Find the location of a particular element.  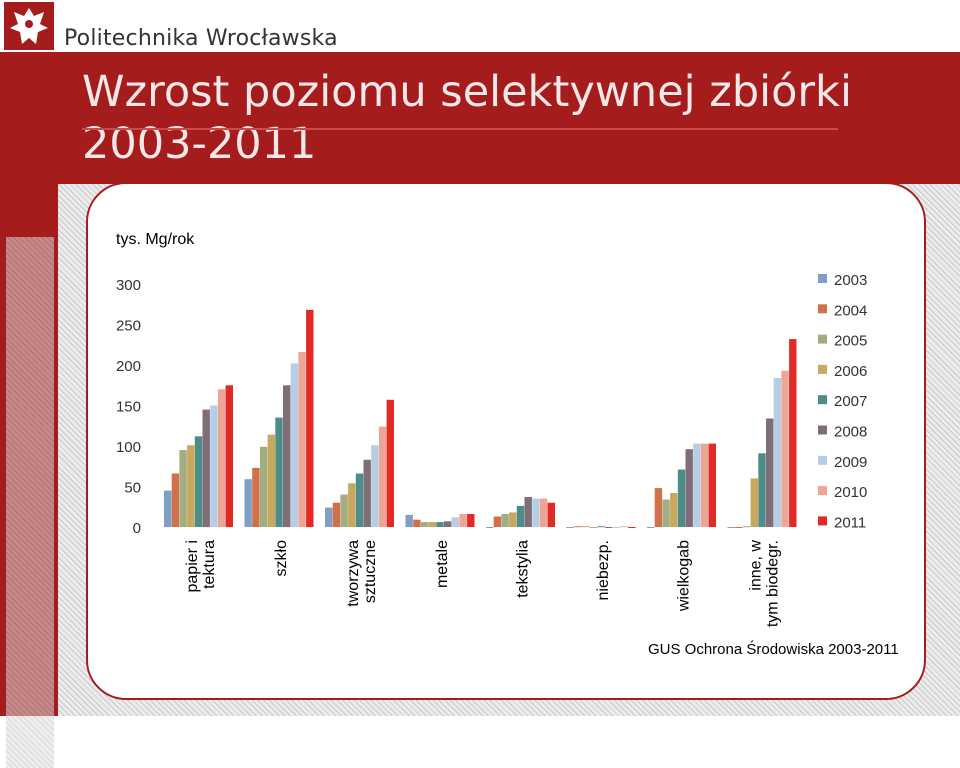

y-axis: 0 50 100 150 200 250 300 is located at coordinates (128, 407).